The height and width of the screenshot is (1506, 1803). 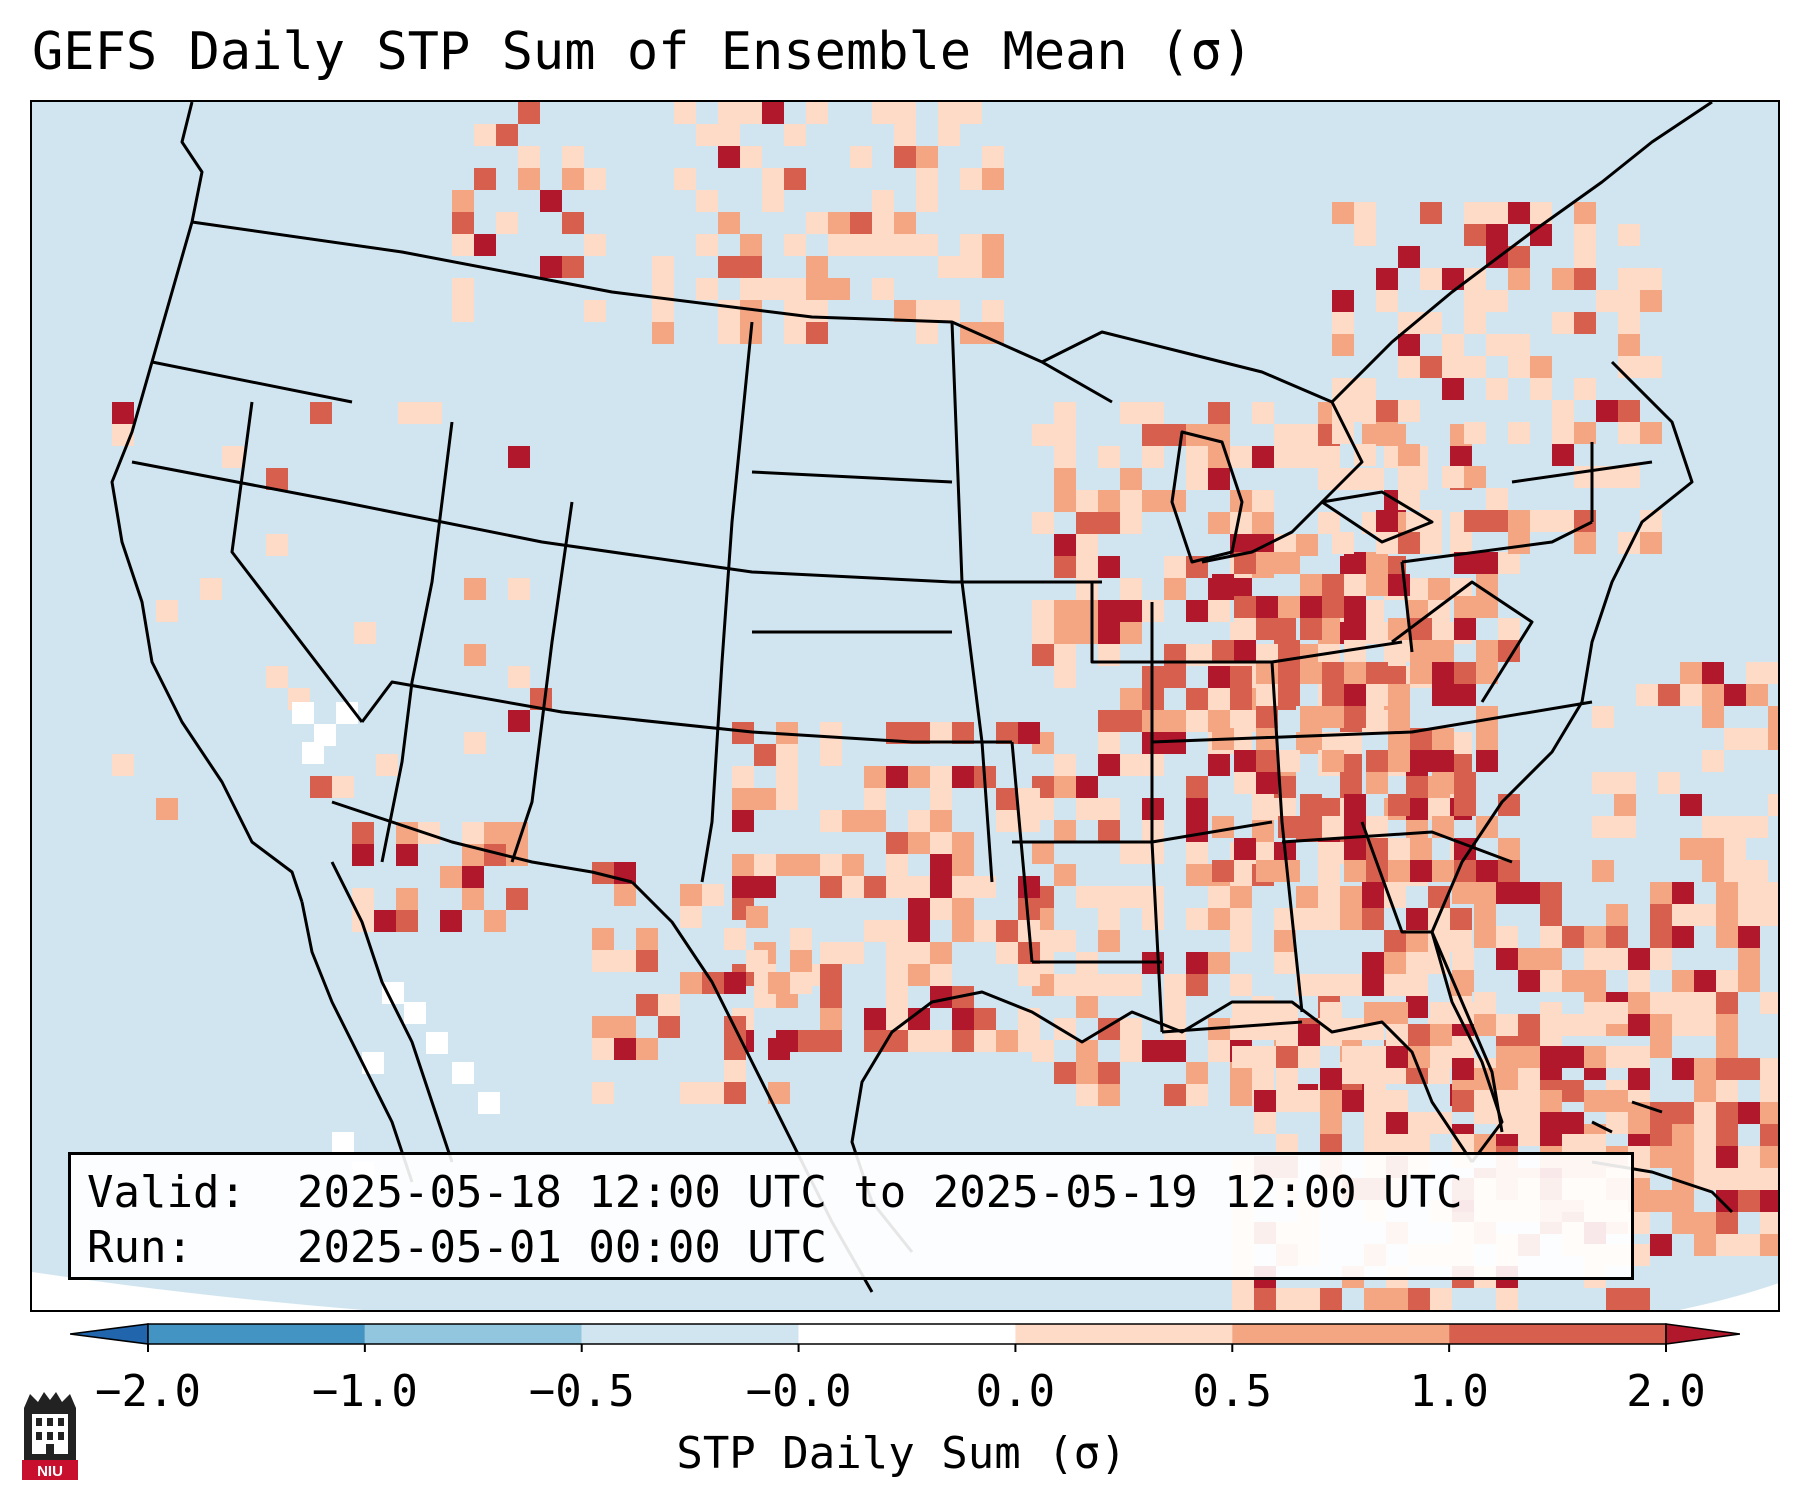 What do you see at coordinates (1162, 1121) in the screenshot?
I see `gulf-coastline` at bounding box center [1162, 1121].